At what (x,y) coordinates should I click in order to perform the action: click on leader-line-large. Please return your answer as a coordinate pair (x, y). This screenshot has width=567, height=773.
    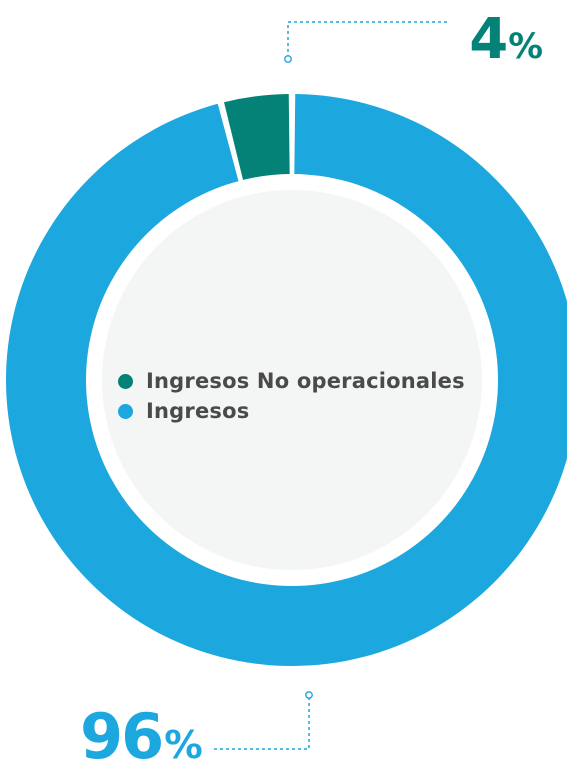
    Looking at the image, I should click on (262, 723).